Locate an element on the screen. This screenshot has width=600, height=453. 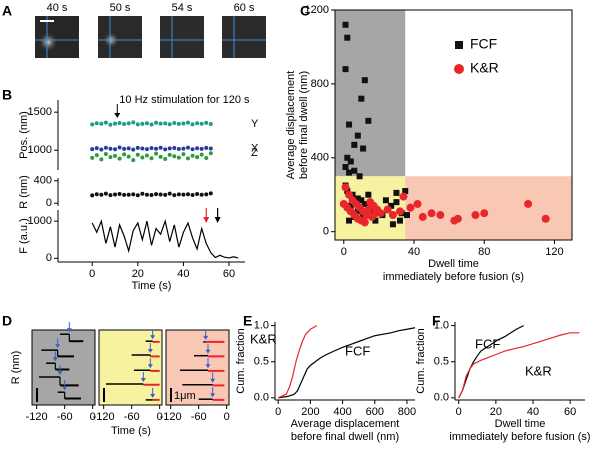
y-tick-label: 0 is located at coordinates (49, 203).